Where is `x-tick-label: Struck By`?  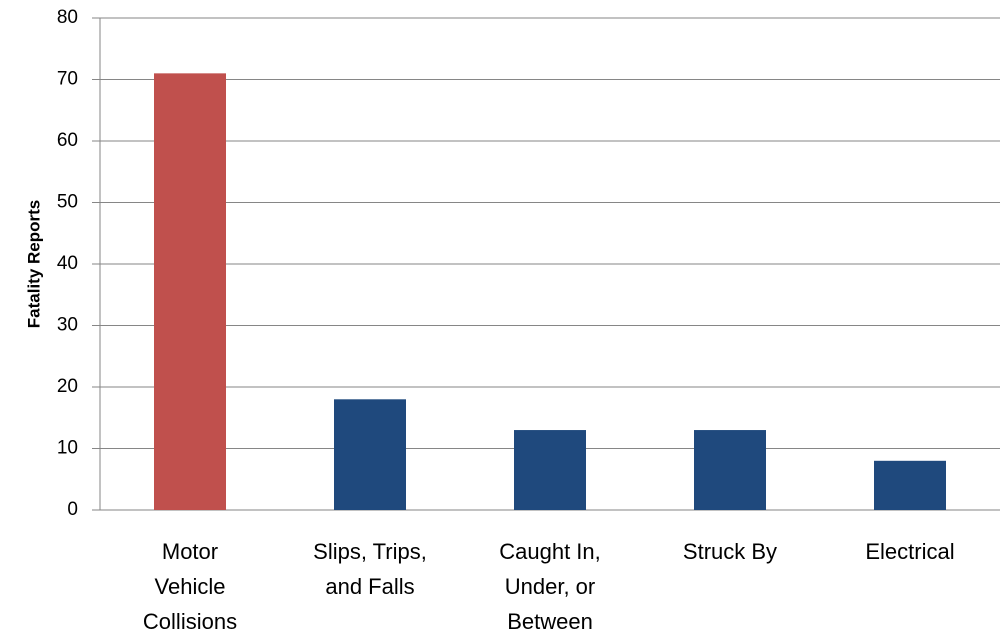
x-tick-label: Struck By is located at coordinates (730, 551).